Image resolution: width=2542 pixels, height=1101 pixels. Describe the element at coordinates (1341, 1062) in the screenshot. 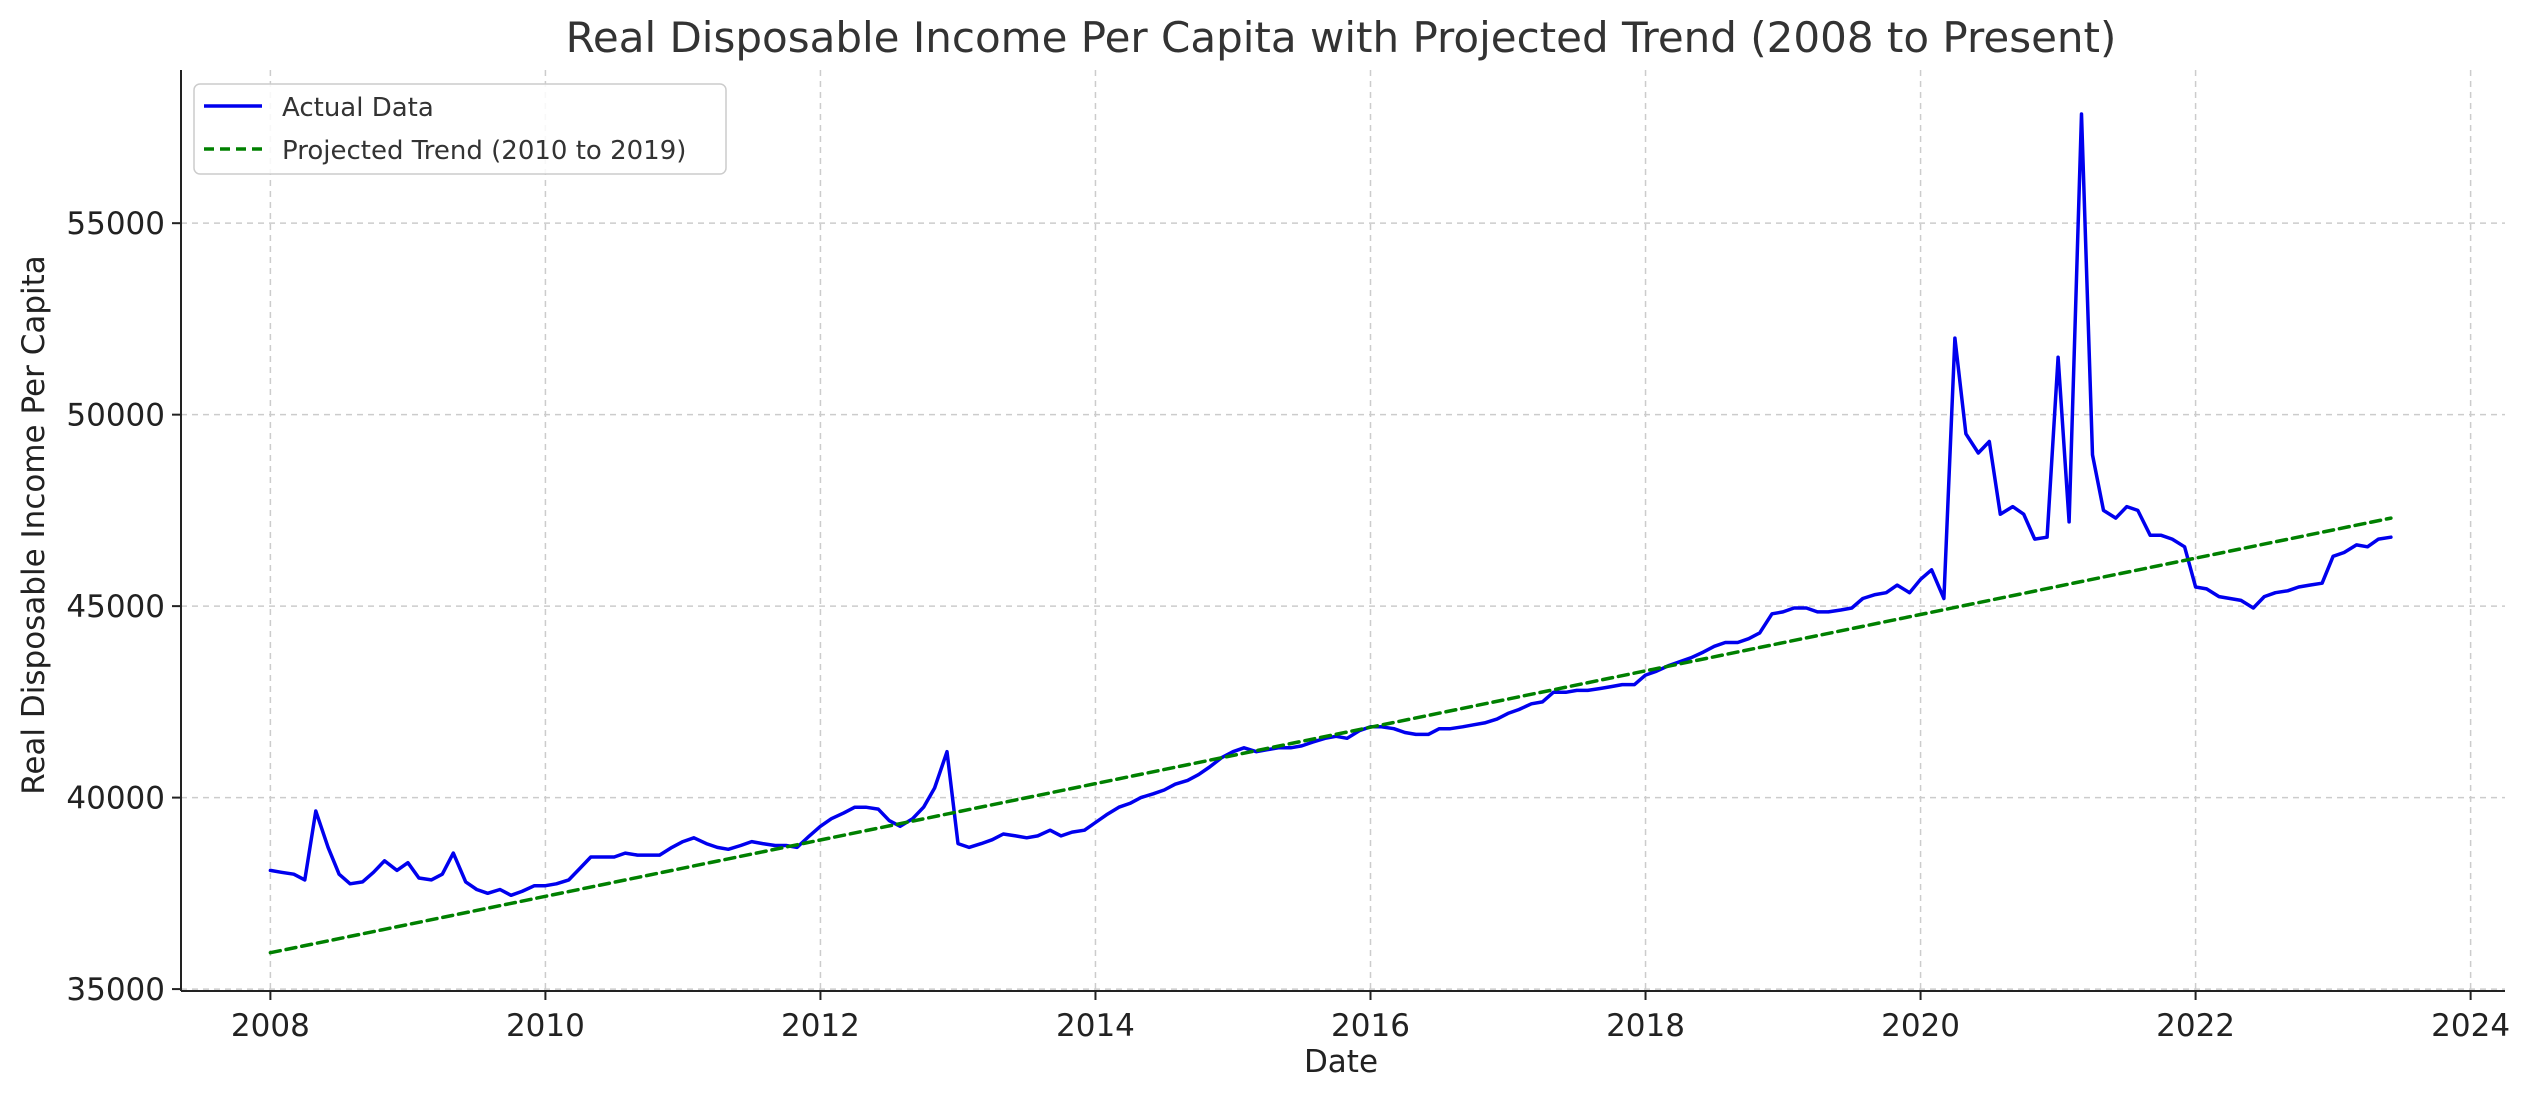

I see `x-axis-label: Date` at that location.